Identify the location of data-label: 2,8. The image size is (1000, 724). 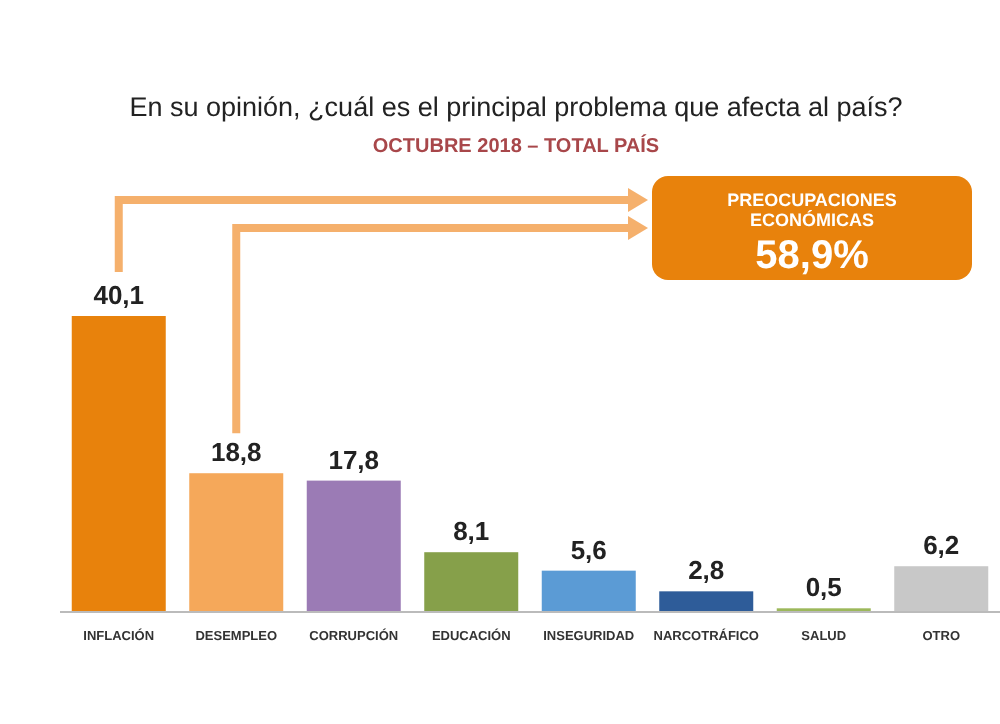
(706, 570).